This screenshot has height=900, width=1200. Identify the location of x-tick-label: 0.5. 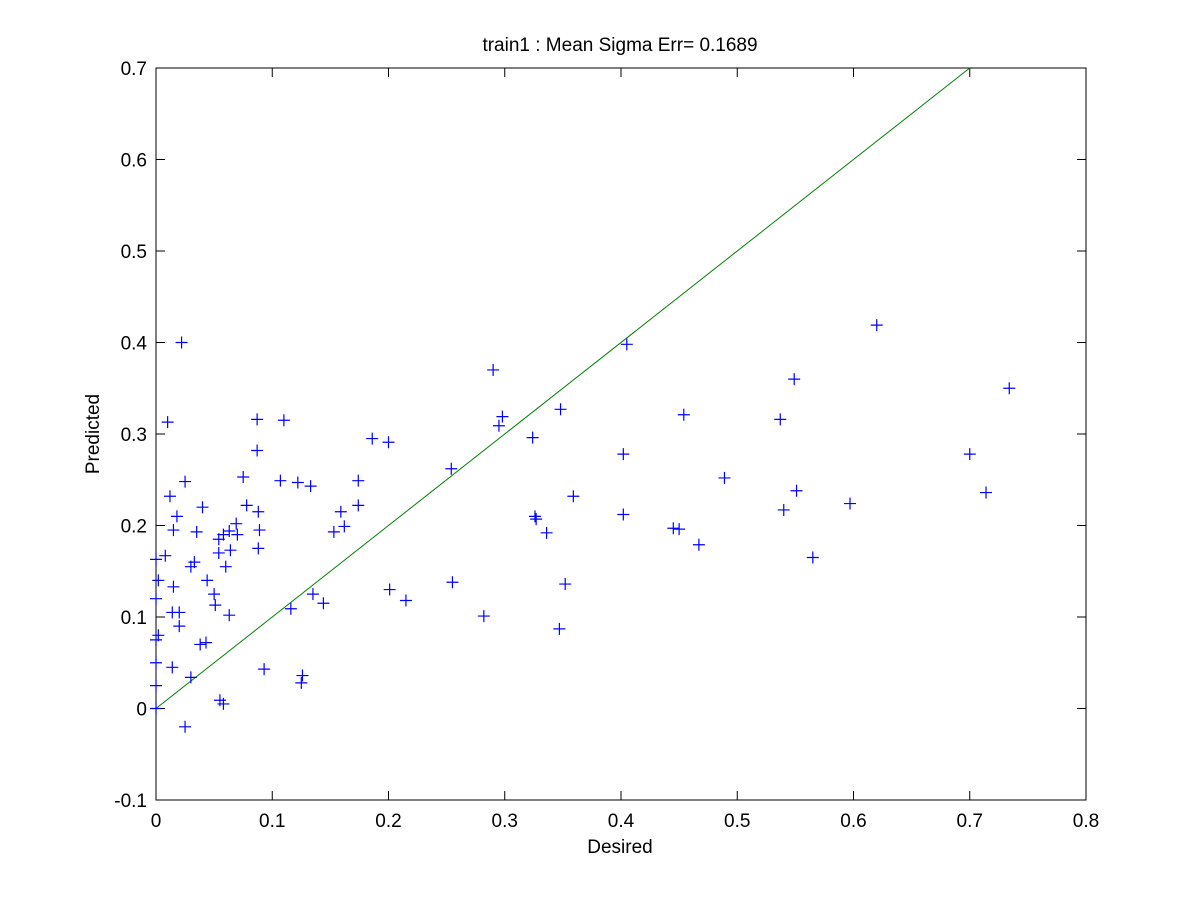
(737, 821).